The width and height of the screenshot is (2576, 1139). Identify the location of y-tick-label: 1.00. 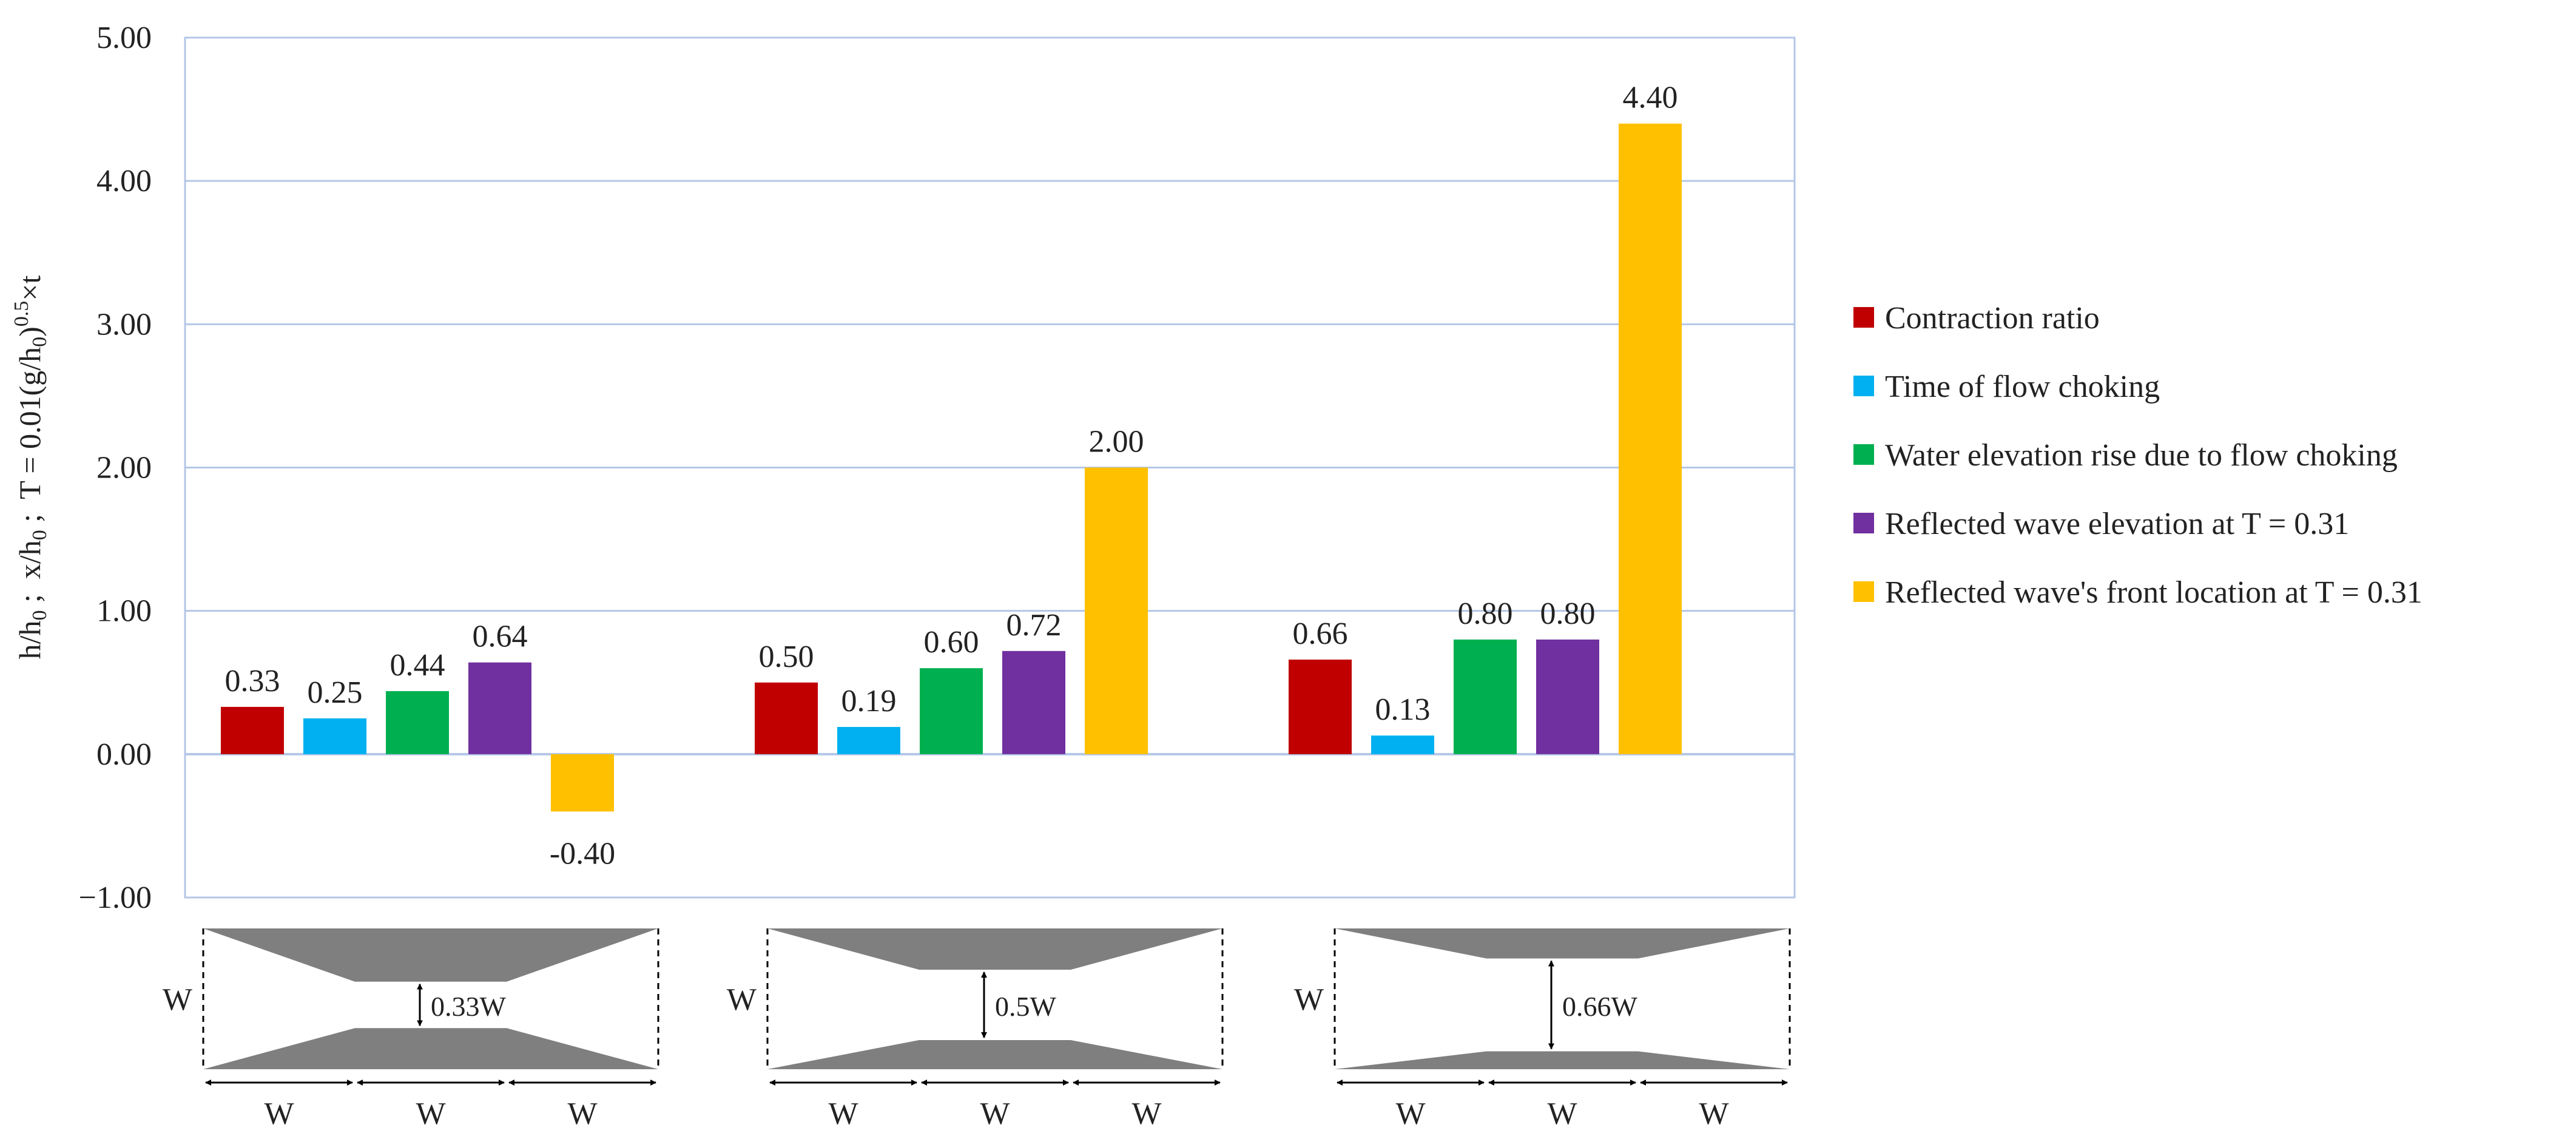
(124, 611).